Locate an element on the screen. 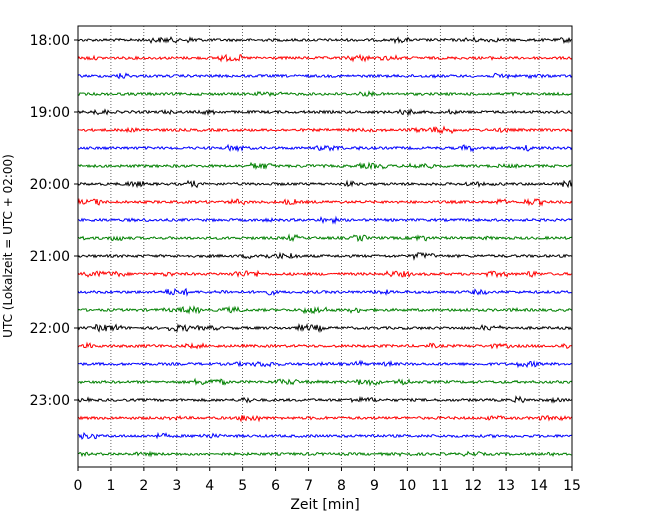  y-axis-ticks: 18:00 19:00 20:00 21:00 22:00 23:00 is located at coordinates (54, 221).